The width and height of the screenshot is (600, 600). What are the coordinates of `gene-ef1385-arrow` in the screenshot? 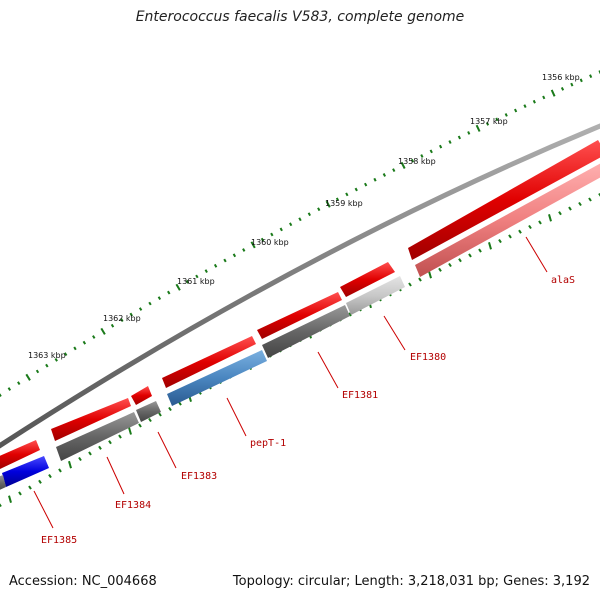 It's located at (20, 454).